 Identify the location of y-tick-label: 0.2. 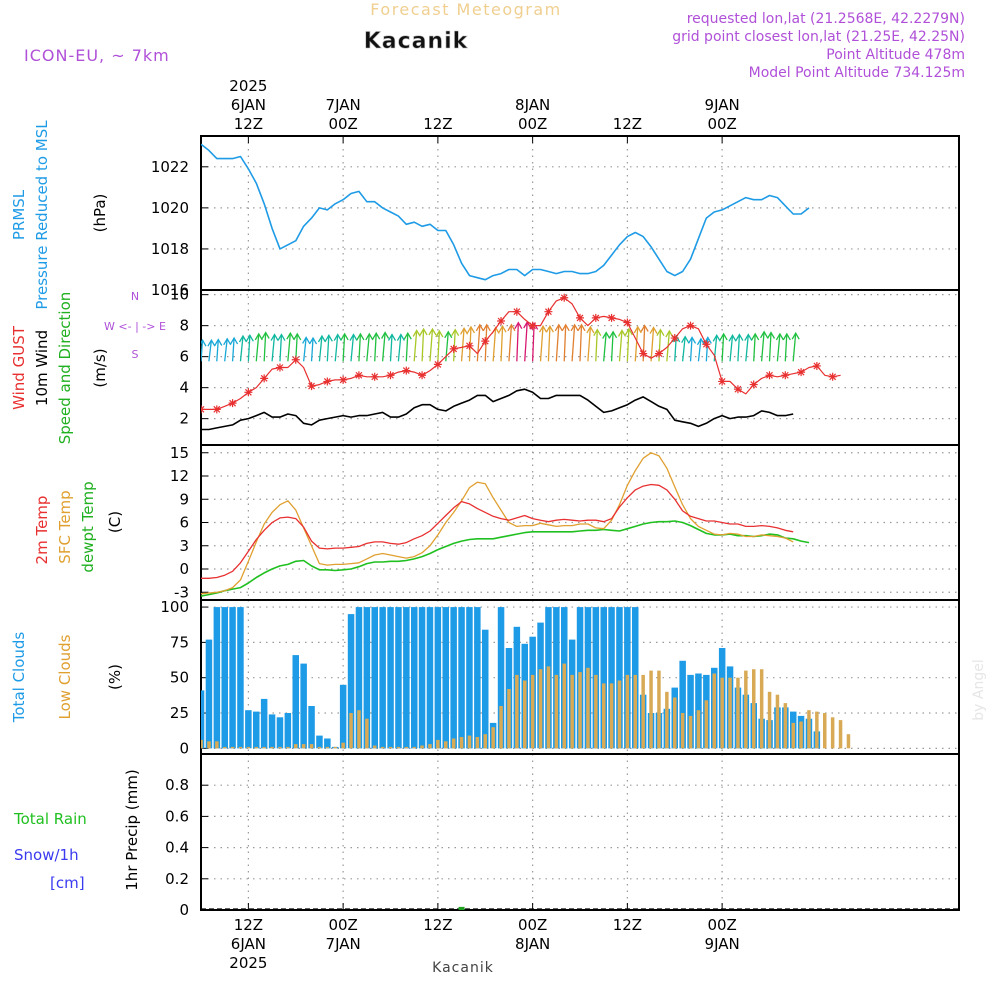
(177, 879).